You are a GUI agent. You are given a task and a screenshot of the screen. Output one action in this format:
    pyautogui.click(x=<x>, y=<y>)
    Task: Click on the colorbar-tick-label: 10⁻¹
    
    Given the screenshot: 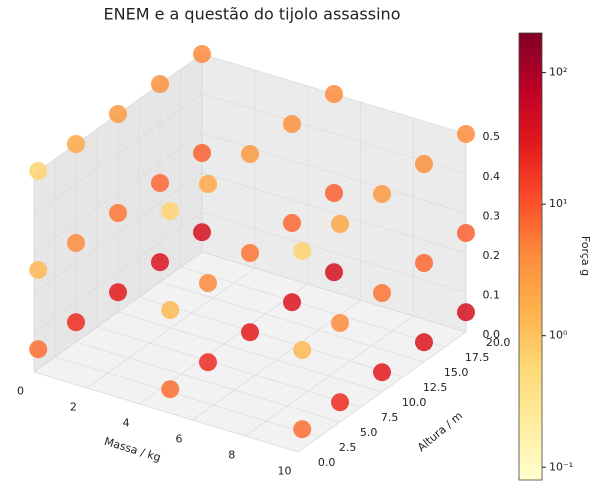 What is the action you would take?
    pyautogui.click(x=561, y=466)
    